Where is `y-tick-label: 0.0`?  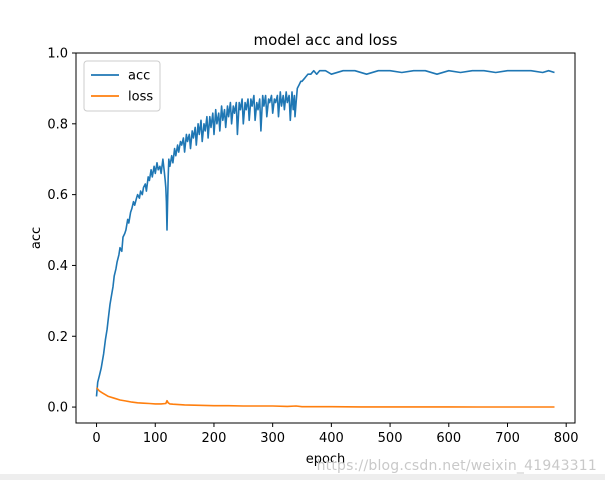 y-tick-label: 0.0 is located at coordinates (57, 408).